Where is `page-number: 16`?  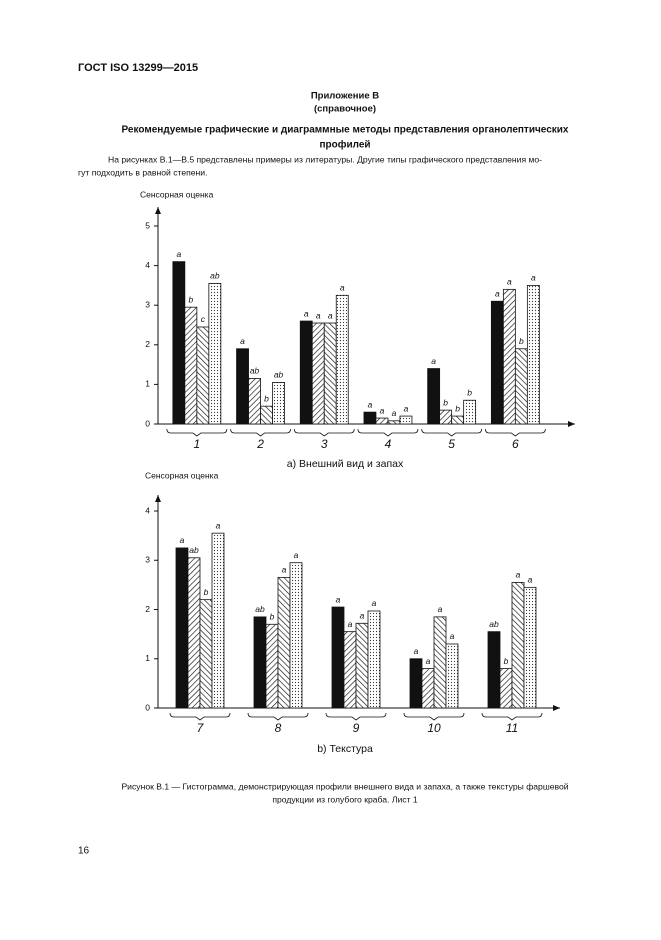 page-number: 16 is located at coordinates (84, 851).